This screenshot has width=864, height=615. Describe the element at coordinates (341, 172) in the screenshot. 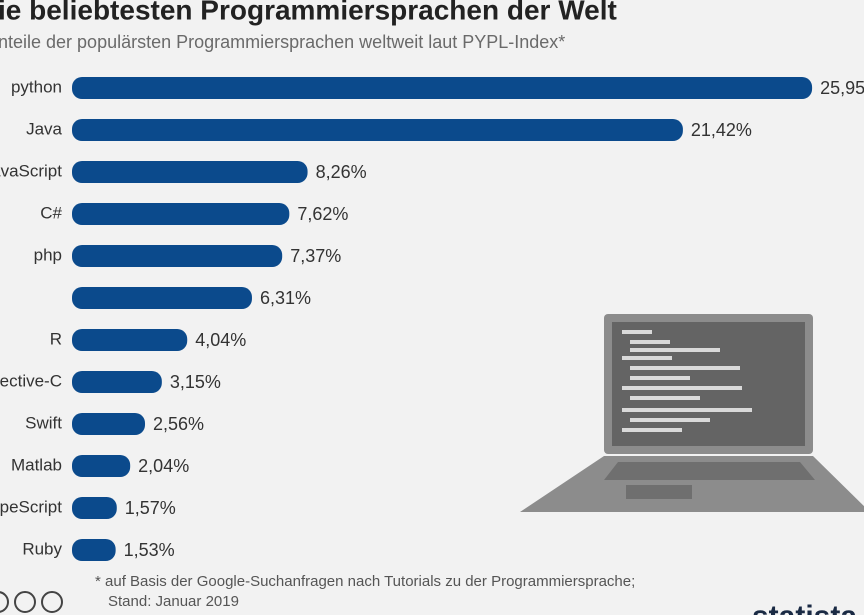

I see `value-label: 8,26%` at that location.